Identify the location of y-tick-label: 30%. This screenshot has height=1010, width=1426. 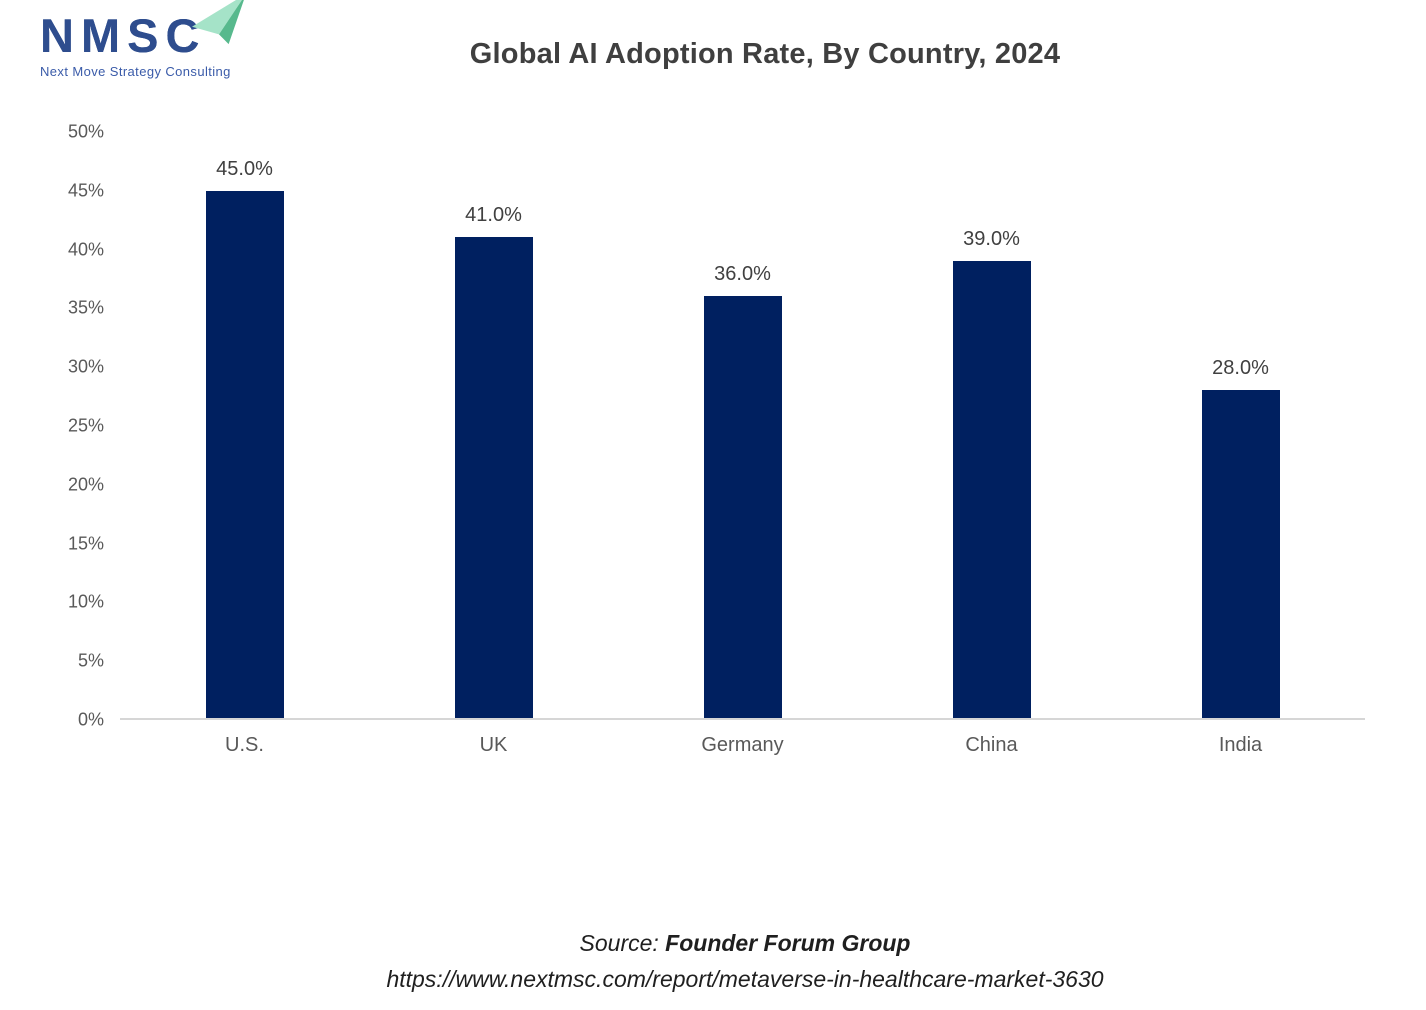
(85, 366).